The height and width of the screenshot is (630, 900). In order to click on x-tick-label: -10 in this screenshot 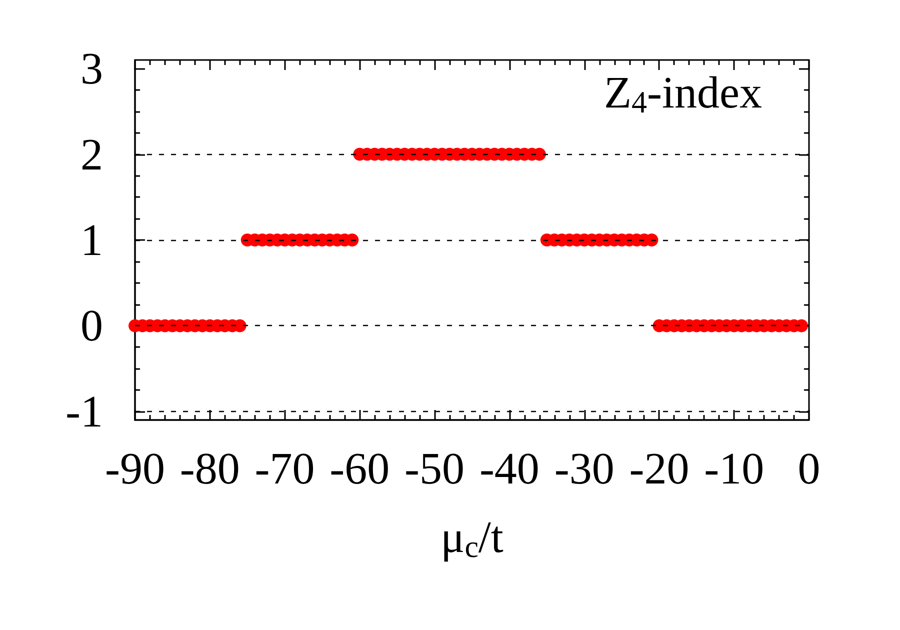, I will do `click(734, 469)`.